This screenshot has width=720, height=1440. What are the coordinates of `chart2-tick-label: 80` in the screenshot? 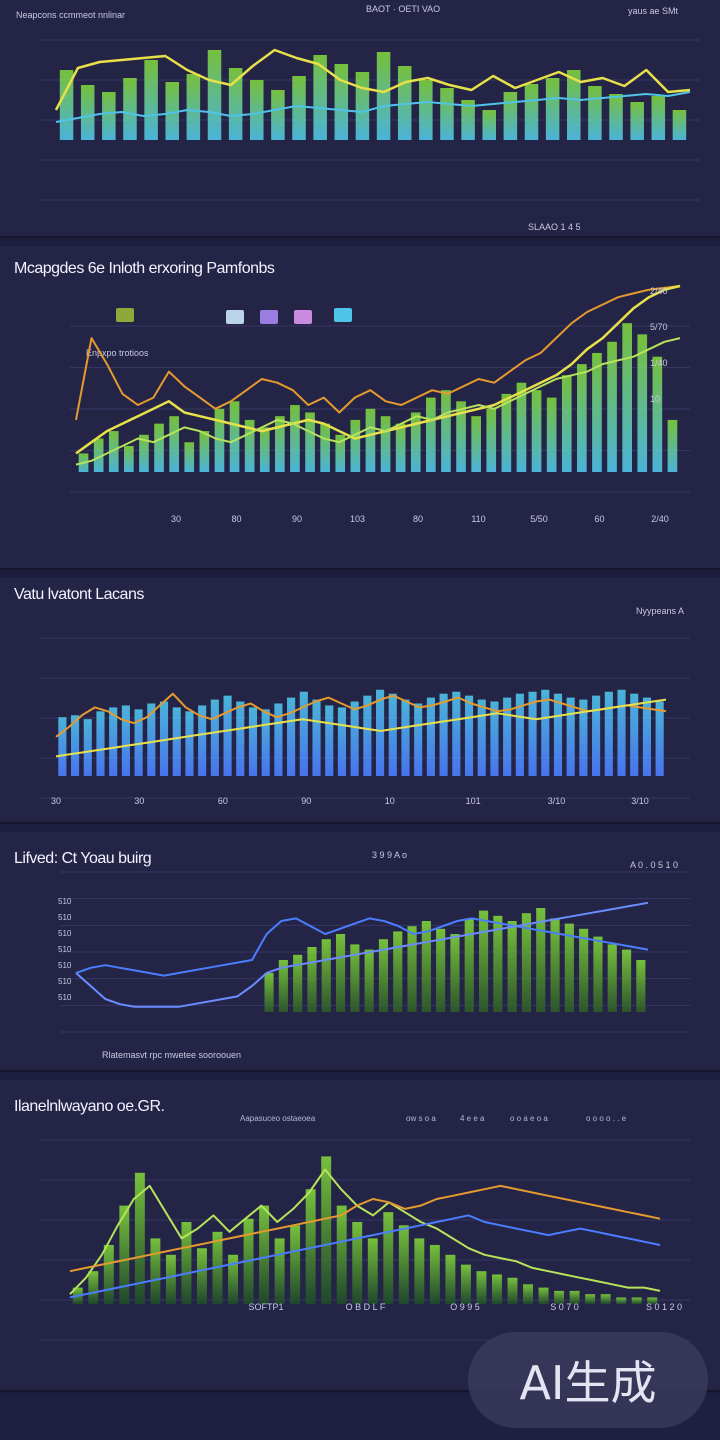 It's located at (236, 519).